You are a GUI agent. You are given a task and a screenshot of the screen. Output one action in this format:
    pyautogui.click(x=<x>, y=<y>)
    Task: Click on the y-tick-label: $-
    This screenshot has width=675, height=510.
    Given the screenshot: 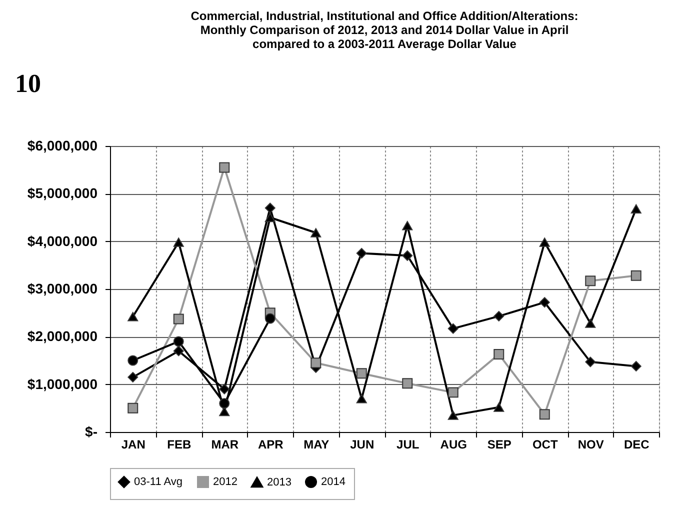 What is the action you would take?
    pyautogui.click(x=91, y=432)
    